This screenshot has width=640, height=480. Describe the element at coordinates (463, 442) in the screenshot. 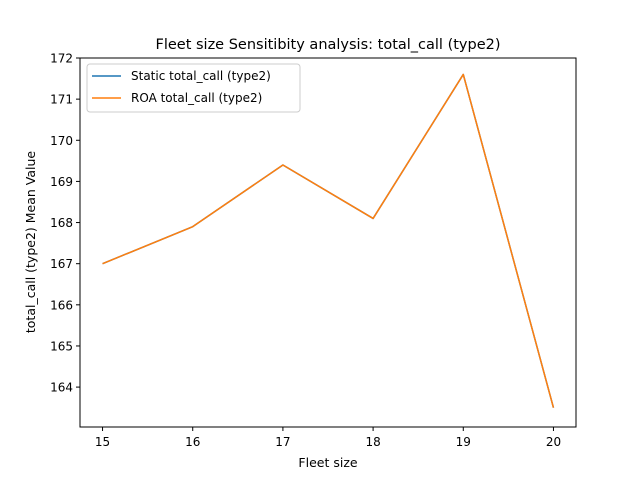

I see `x-tick-label: 19` at that location.